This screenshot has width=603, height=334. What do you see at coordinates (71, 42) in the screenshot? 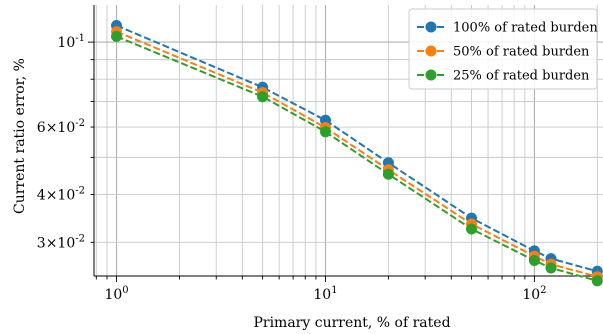
I see `y-tick-label: 10-1` at bounding box center [71, 42].